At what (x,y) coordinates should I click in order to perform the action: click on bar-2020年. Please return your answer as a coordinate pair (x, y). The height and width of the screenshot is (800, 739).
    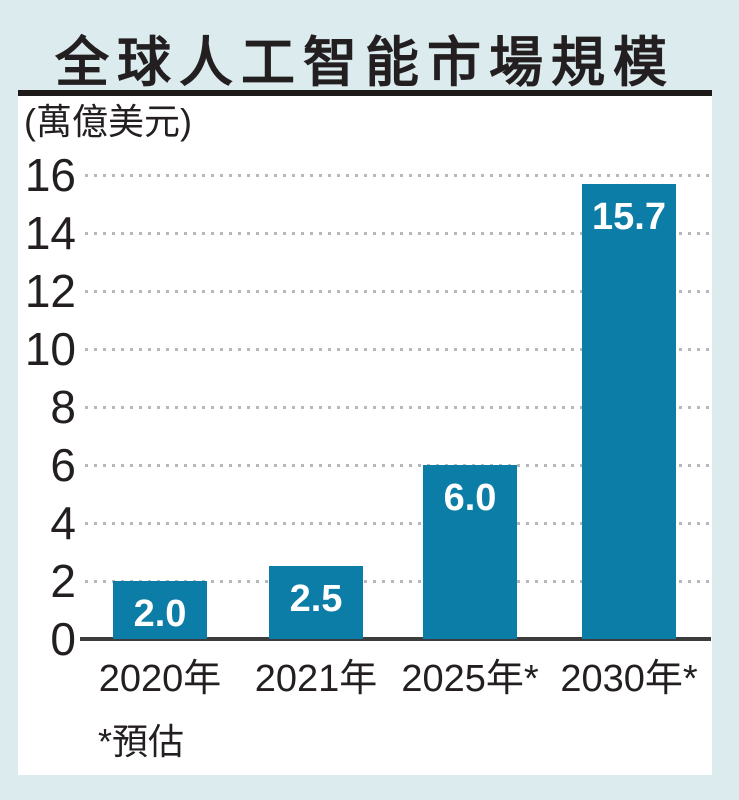
    Looking at the image, I should click on (160, 610).